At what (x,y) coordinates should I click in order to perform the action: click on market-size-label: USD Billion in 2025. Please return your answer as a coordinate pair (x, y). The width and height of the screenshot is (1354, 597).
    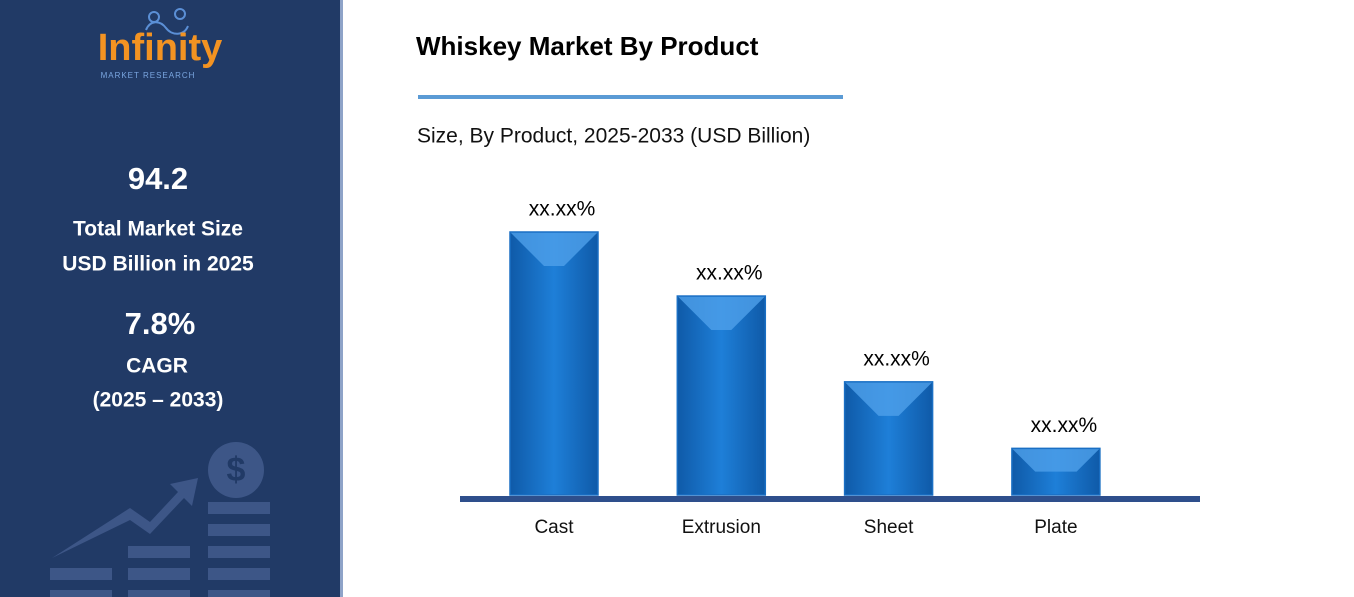
    Looking at the image, I should click on (158, 264).